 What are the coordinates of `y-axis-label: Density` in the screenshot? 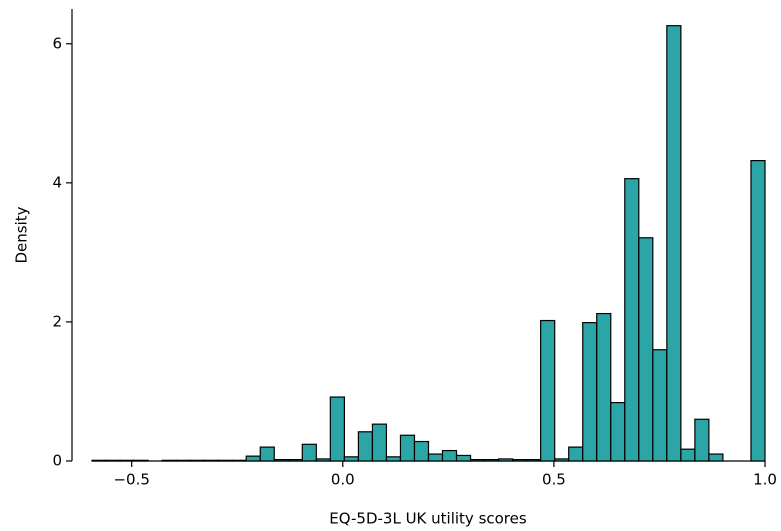 It's located at (22, 234).